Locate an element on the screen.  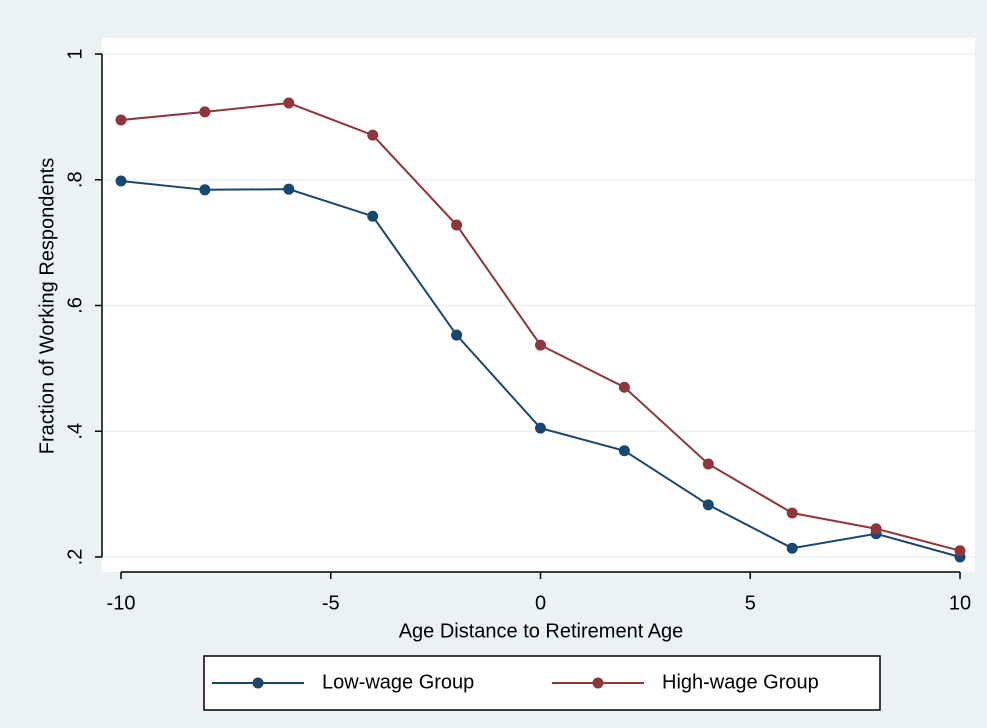
legend-label: High-wage Group is located at coordinates (740, 682).